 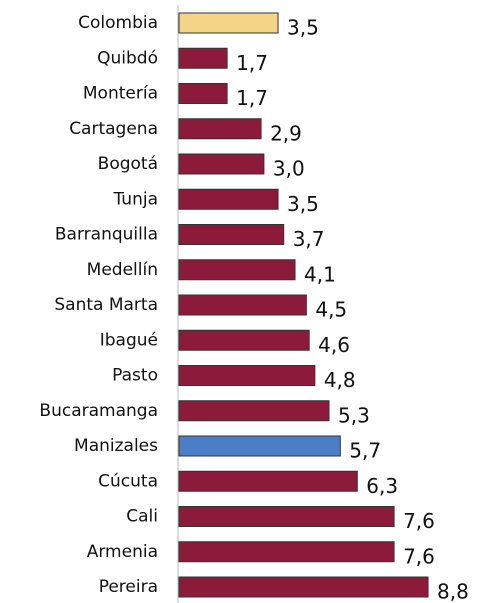 What do you see at coordinates (136, 199) in the screenshot?
I see `category-label: Tunja` at bounding box center [136, 199].